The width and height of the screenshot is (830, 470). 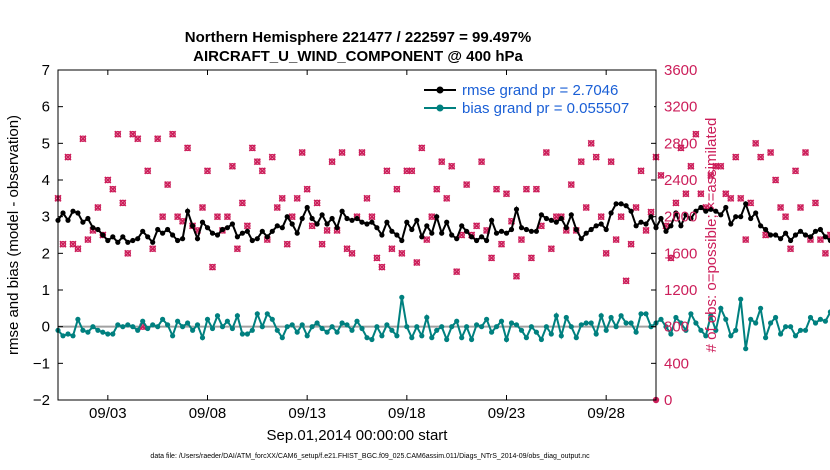 I want to click on y-axis-label: rmse and bias (model - observation), so click(x=13, y=235).